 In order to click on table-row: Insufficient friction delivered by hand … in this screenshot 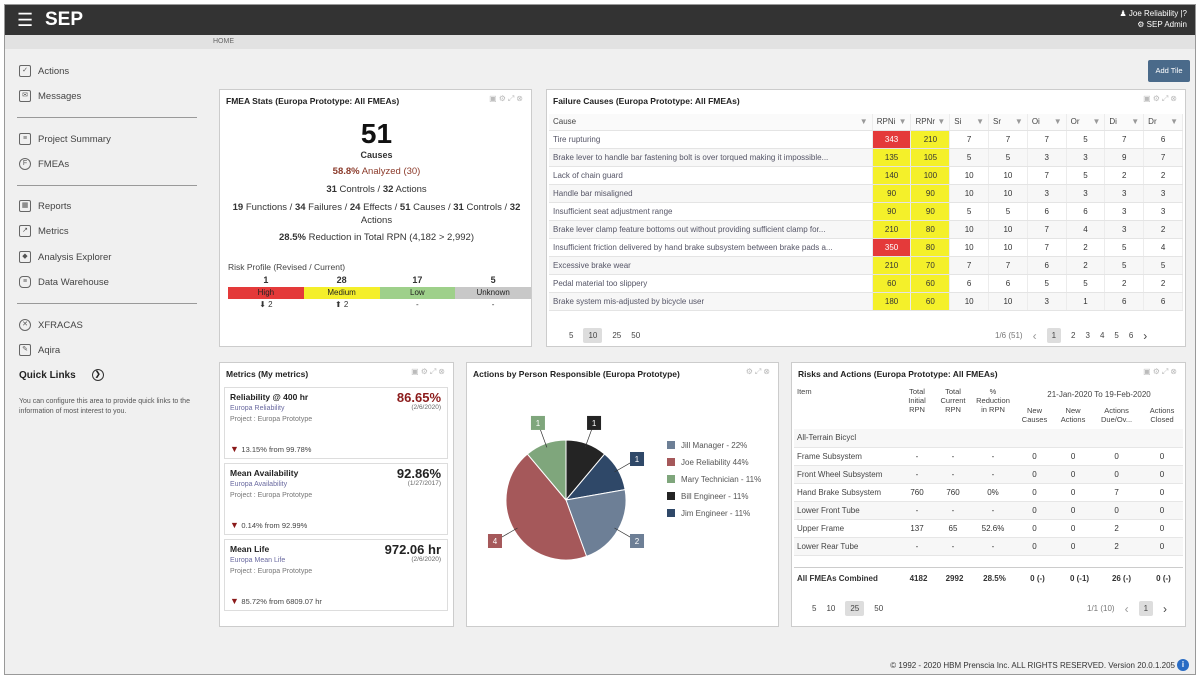, I will do `click(866, 247)`.